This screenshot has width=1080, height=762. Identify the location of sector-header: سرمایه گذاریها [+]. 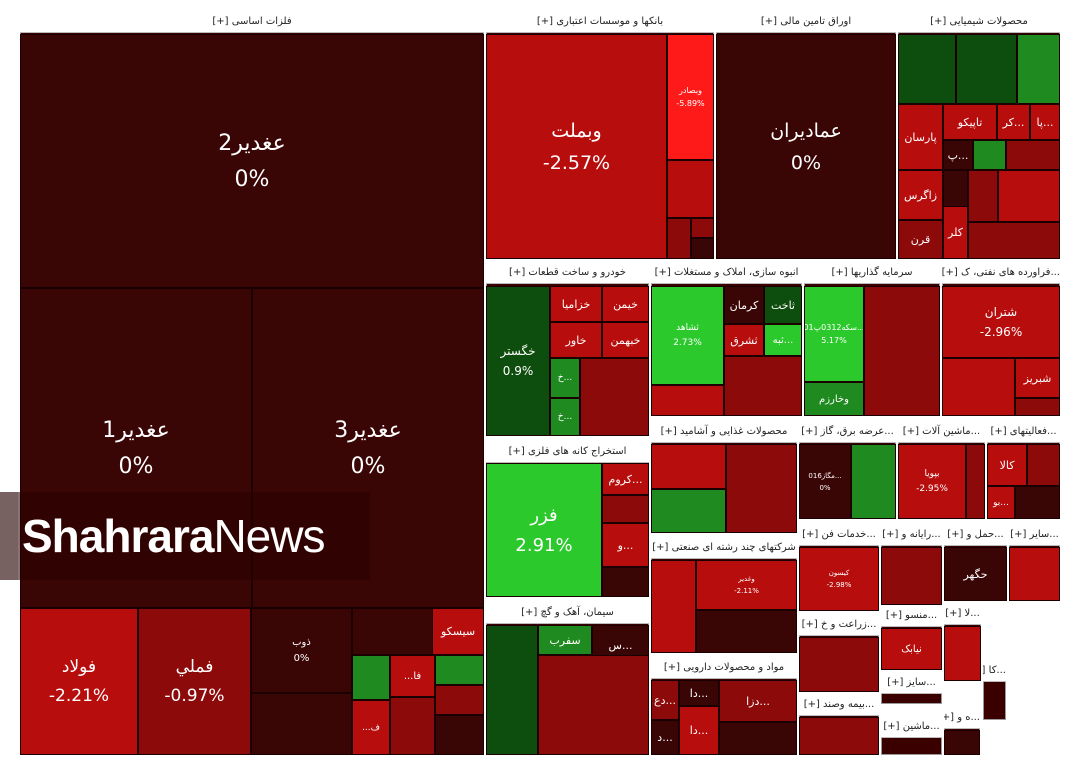
(872, 273).